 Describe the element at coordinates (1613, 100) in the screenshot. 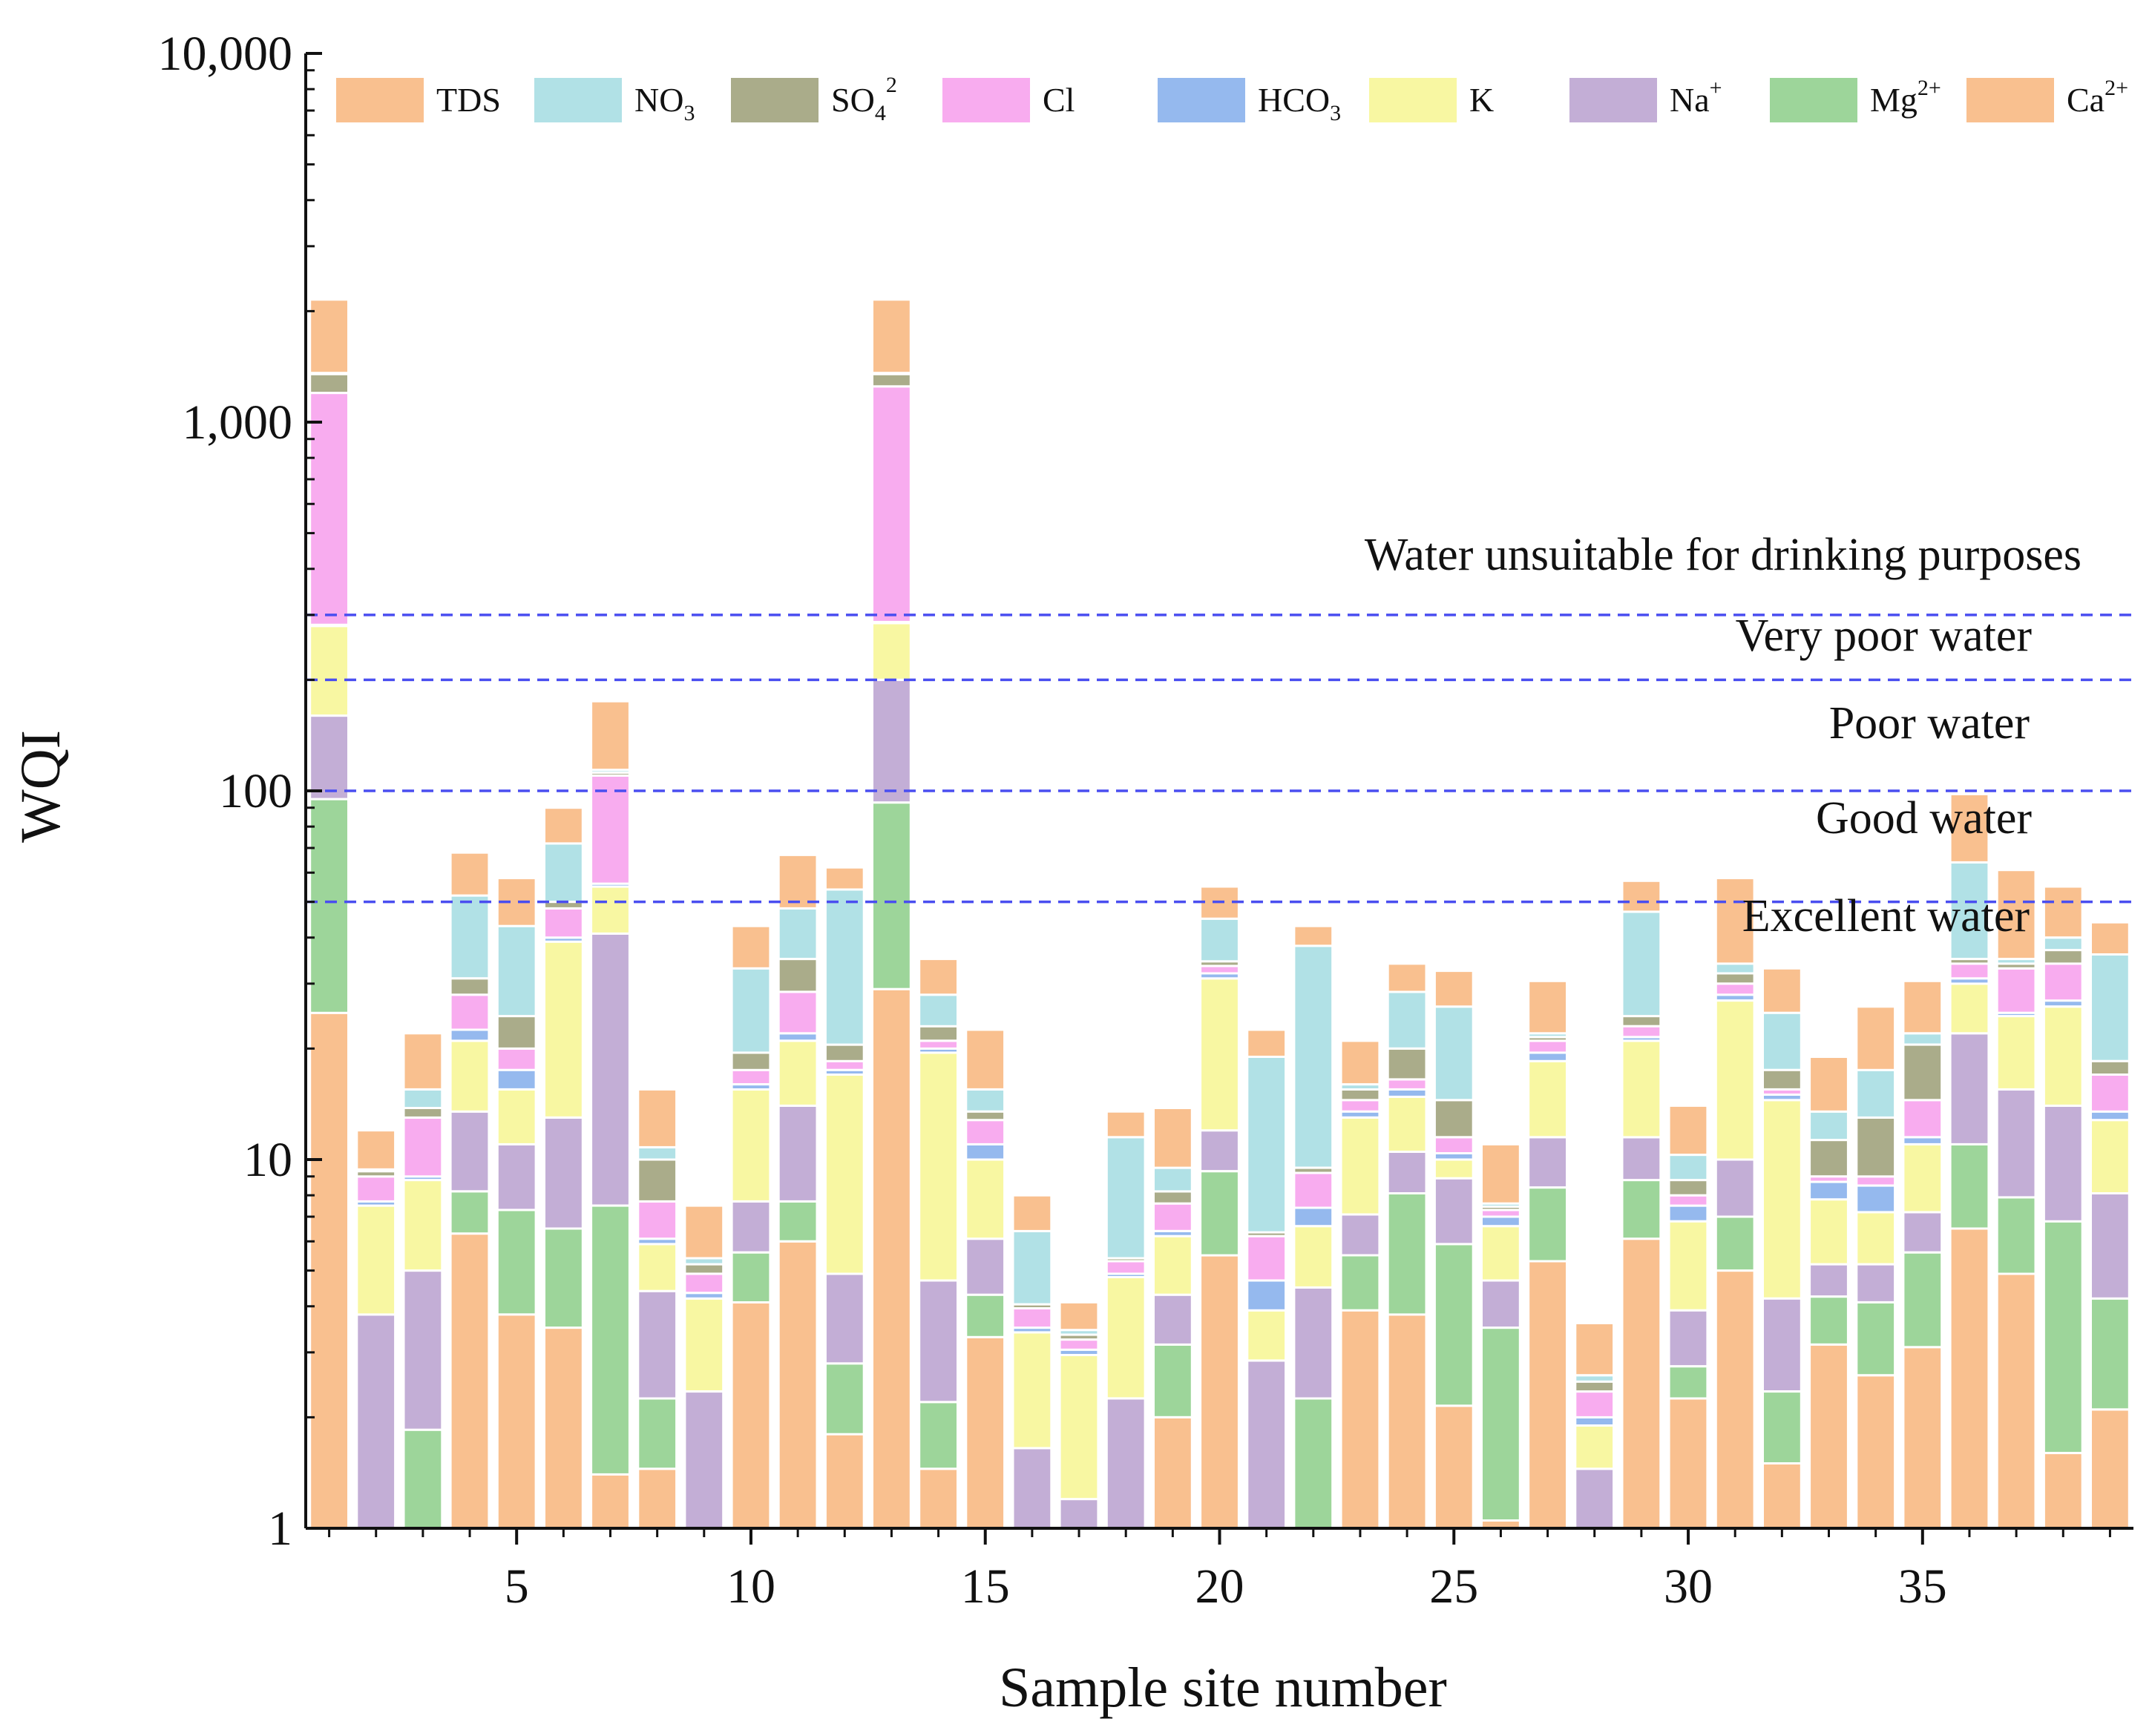

I see `legend-swatch-na` at that location.